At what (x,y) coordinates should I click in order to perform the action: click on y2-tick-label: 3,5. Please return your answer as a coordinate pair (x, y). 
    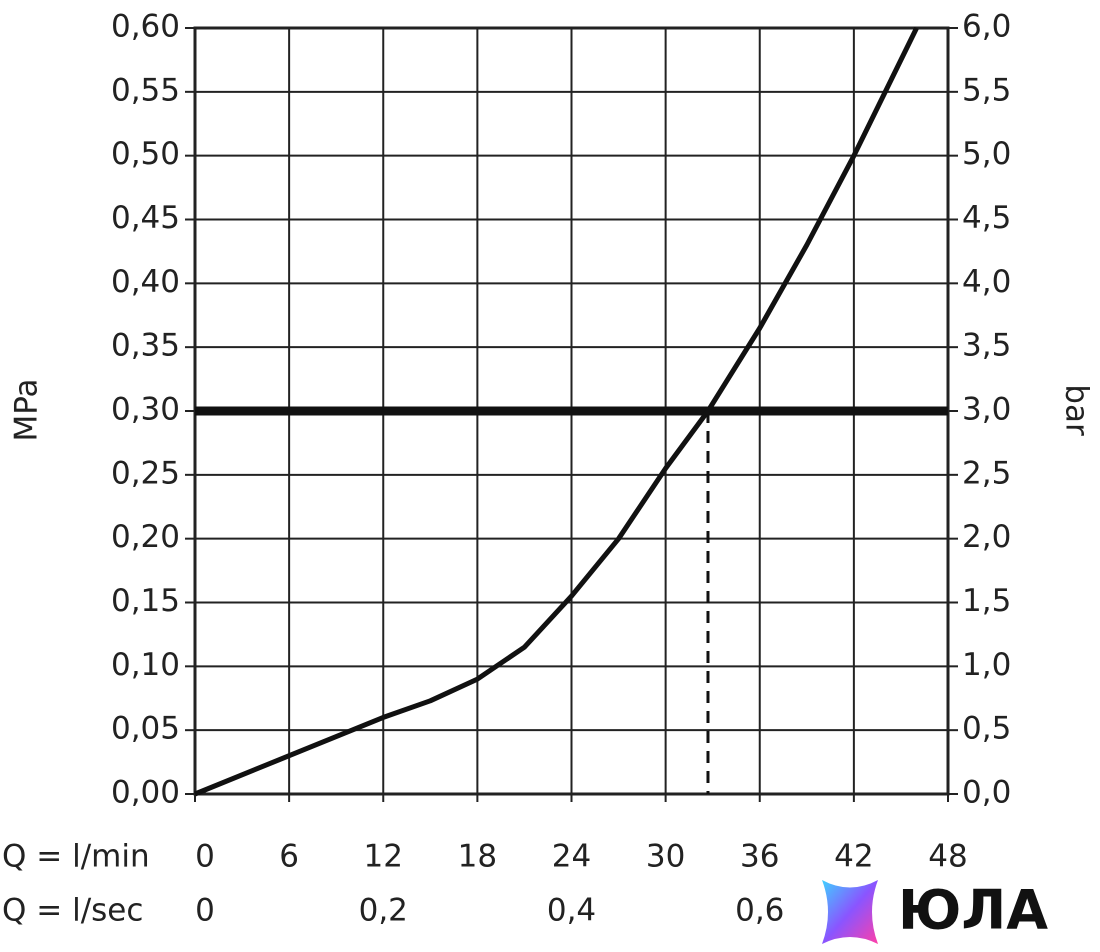
    Looking at the image, I should click on (986, 346).